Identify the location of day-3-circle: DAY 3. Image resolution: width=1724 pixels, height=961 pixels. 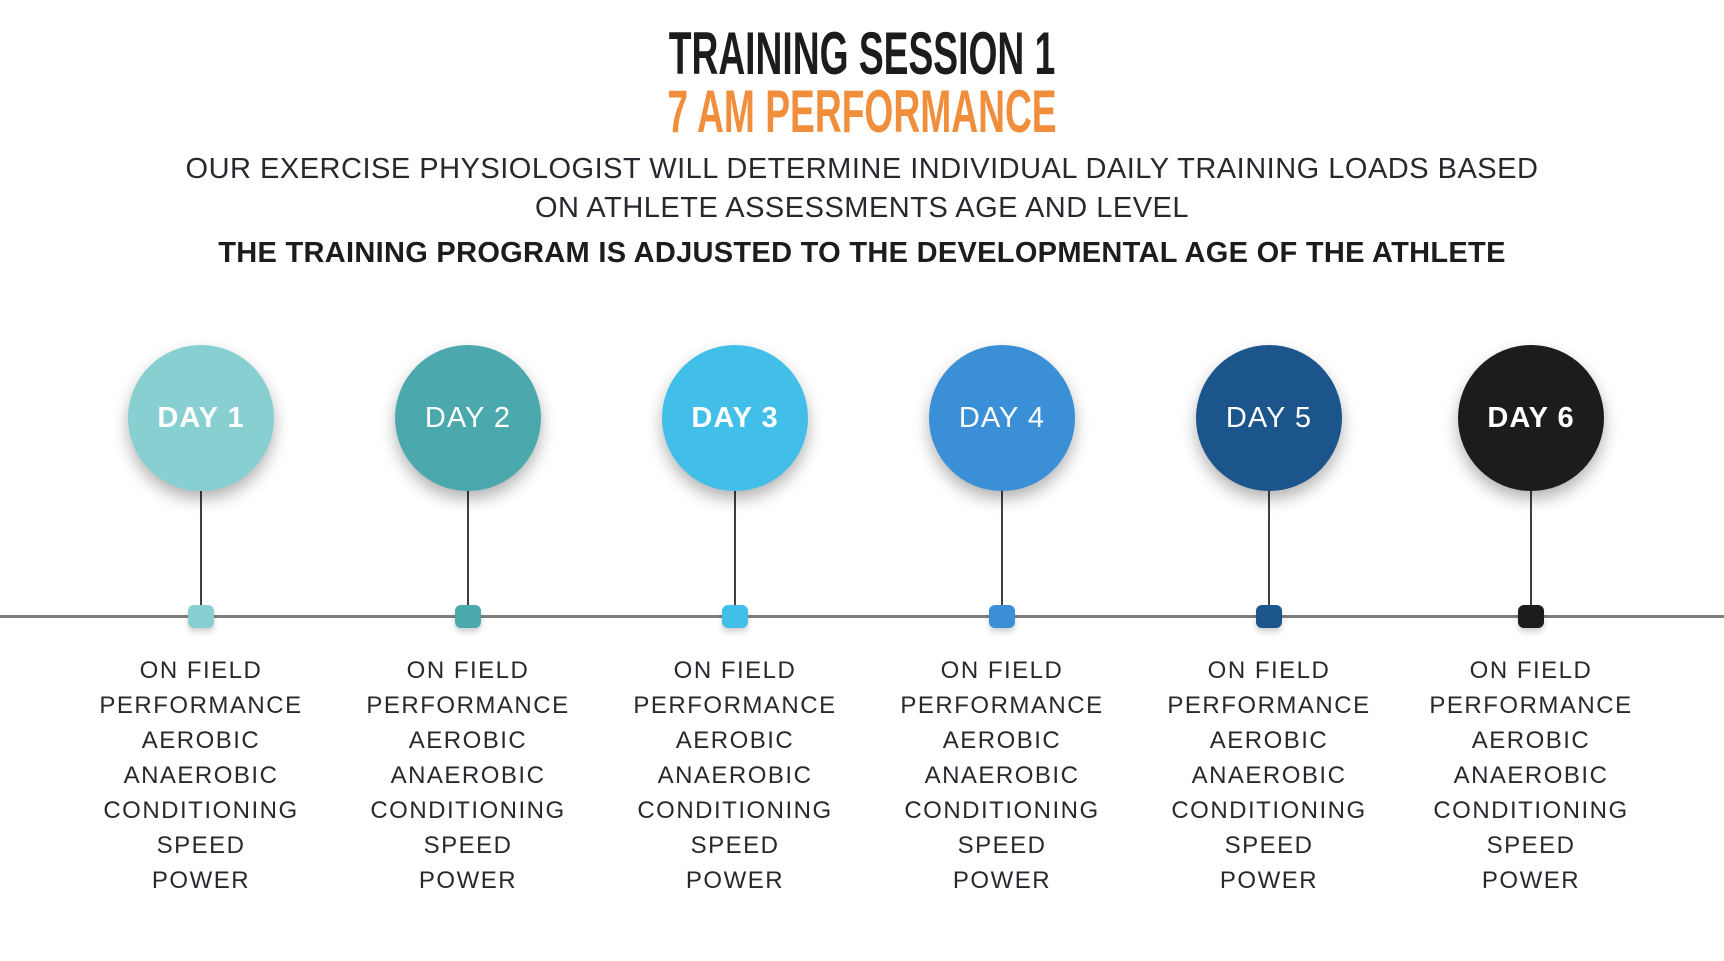
(735, 418).